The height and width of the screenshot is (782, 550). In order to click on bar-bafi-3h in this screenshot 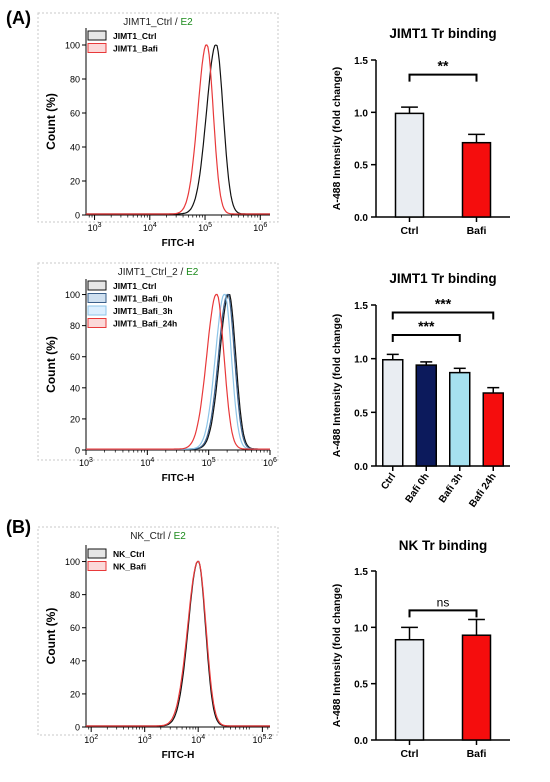, I will do `click(460, 419)`.